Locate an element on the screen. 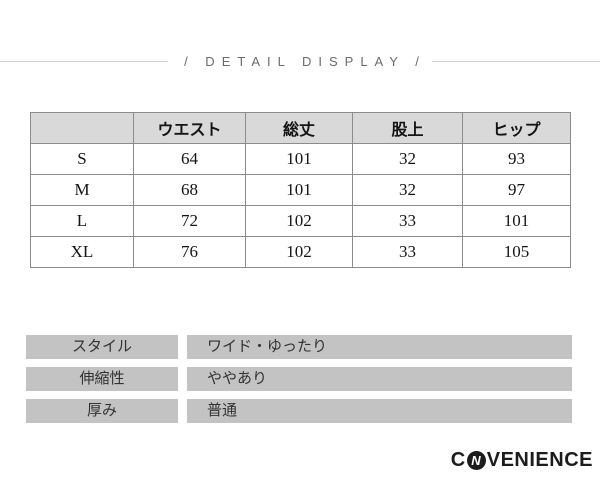 The height and width of the screenshot is (492, 600). logo-circle-letter: N is located at coordinates (476, 460).